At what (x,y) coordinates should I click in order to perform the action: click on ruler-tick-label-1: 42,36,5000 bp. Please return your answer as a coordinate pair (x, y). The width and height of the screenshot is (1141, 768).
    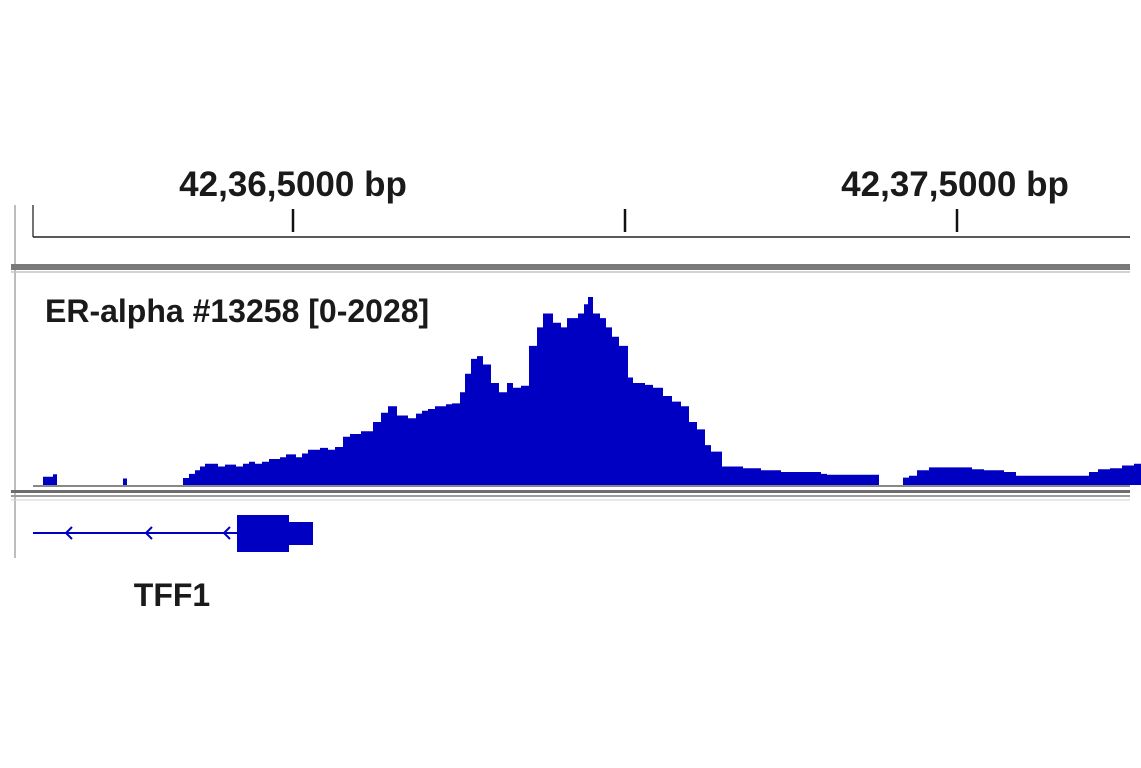
    Looking at the image, I should click on (293, 184).